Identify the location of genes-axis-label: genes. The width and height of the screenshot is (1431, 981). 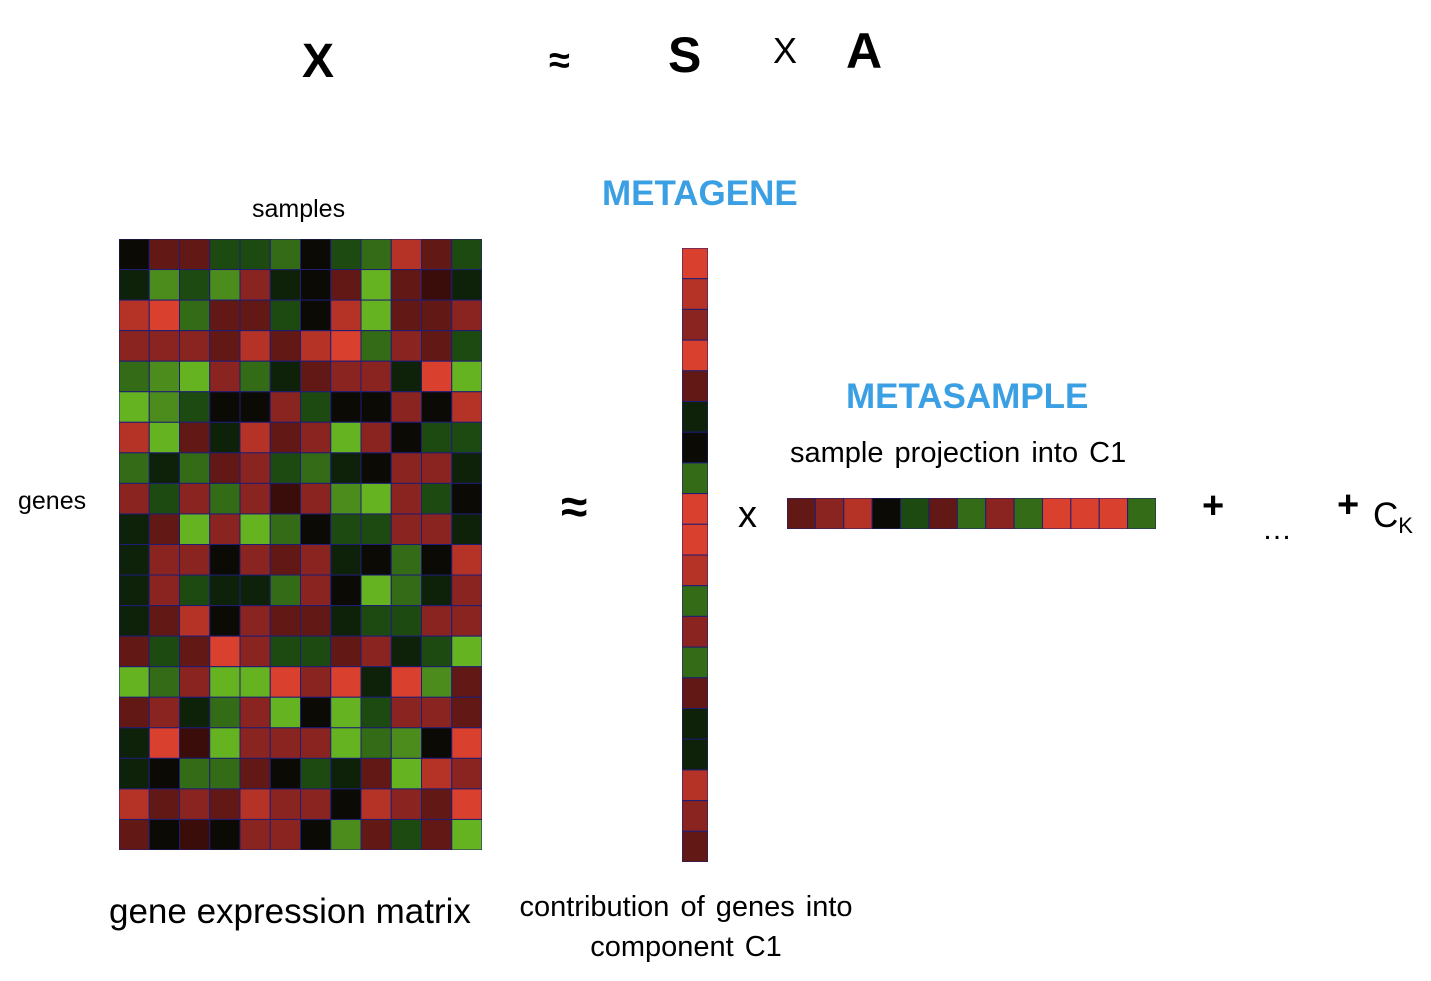
(52, 501).